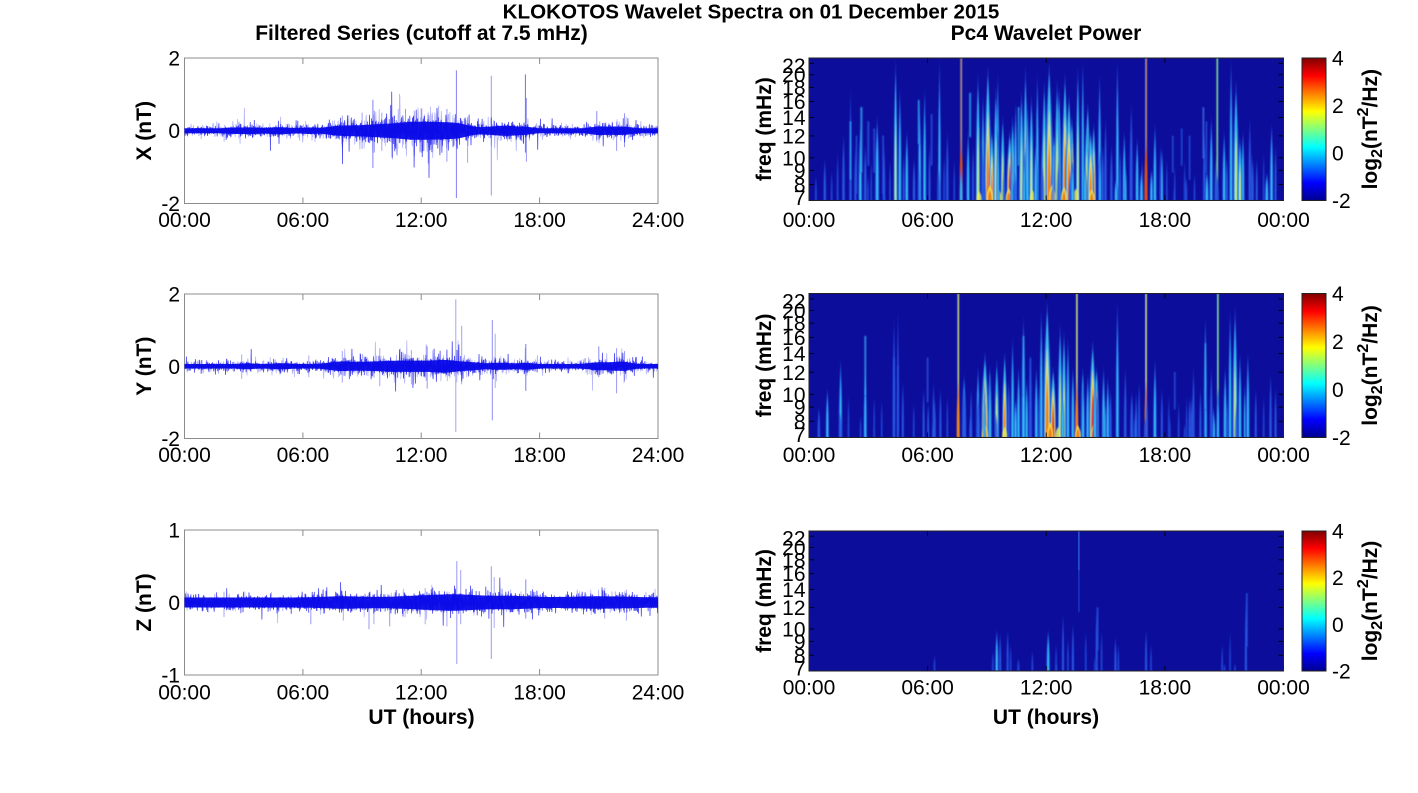 Image resolution: width=1418 pixels, height=793 pixels. What do you see at coordinates (1046, 33) in the screenshot?
I see `svg-text: Pc4 Wavelet Power` at bounding box center [1046, 33].